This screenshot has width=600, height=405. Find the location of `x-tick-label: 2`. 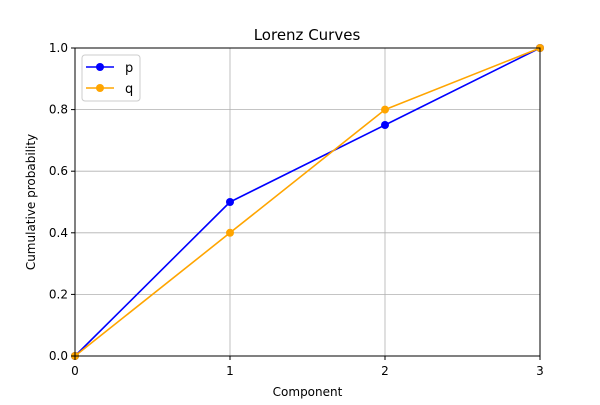

x-tick-label: 2 is located at coordinates (385, 371).